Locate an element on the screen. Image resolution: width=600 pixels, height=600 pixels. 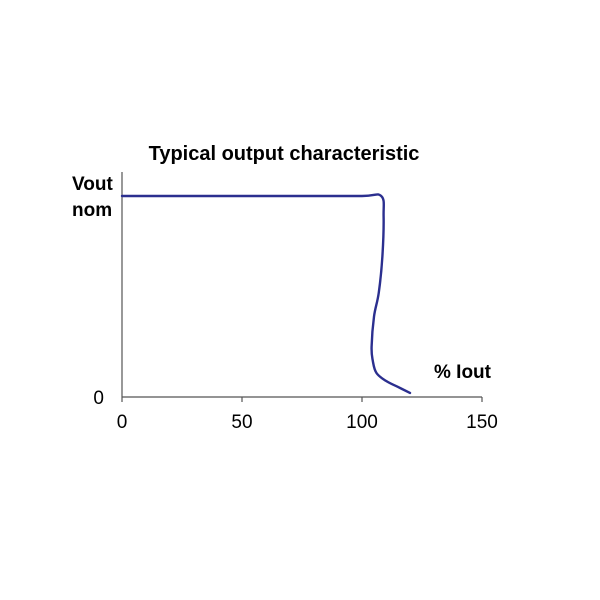
x-ticks: 0 50 100 150 is located at coordinates (307, 415).